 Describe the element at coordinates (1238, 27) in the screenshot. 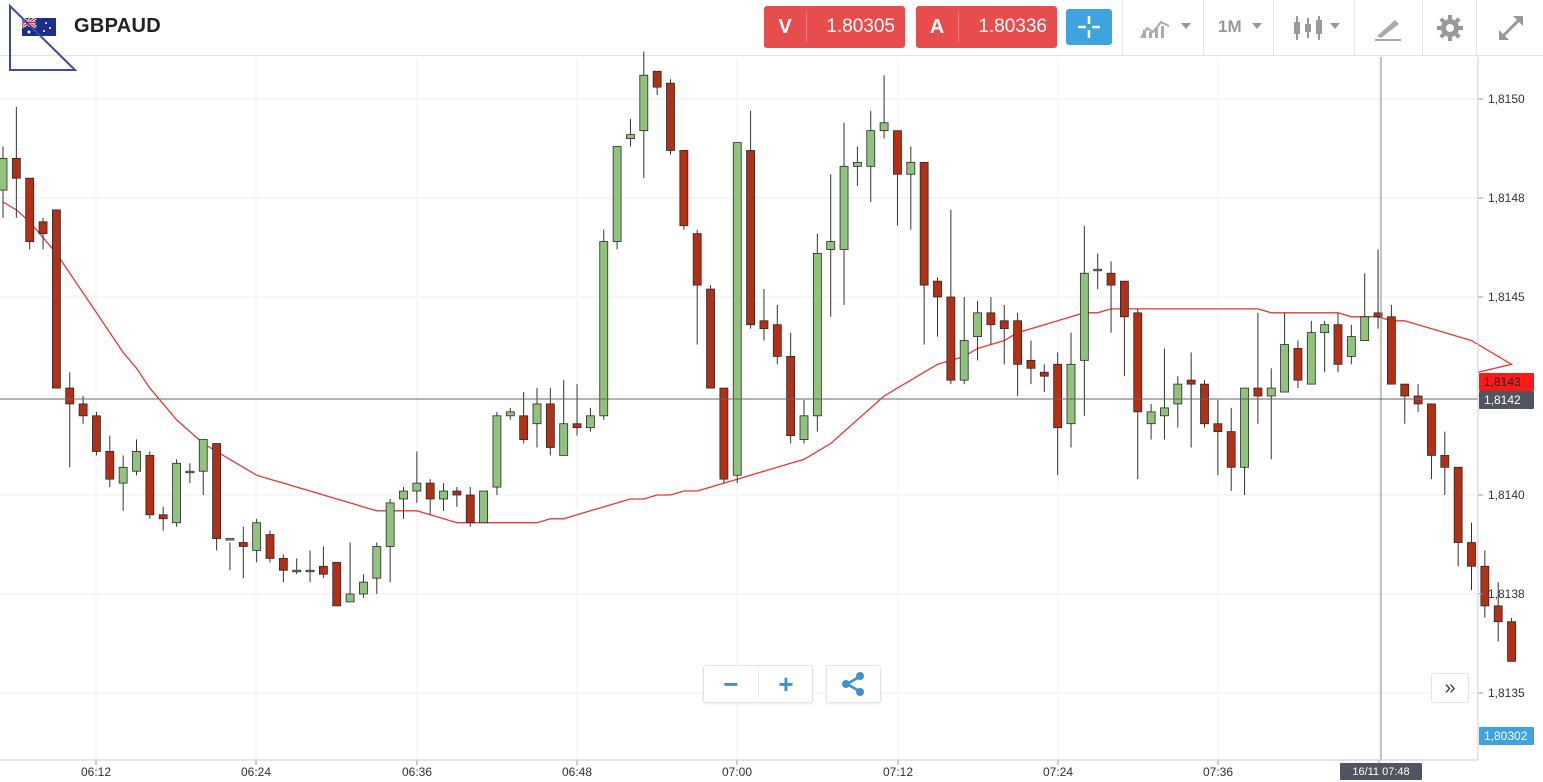

I see `timeframe-select: 1M` at that location.